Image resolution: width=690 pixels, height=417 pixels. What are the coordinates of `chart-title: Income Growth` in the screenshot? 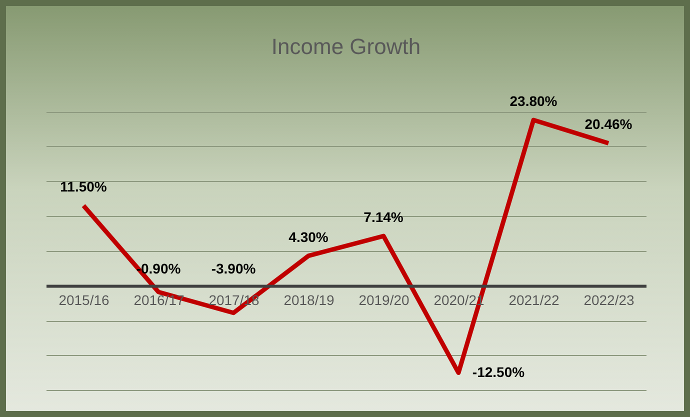 It's located at (346, 46).